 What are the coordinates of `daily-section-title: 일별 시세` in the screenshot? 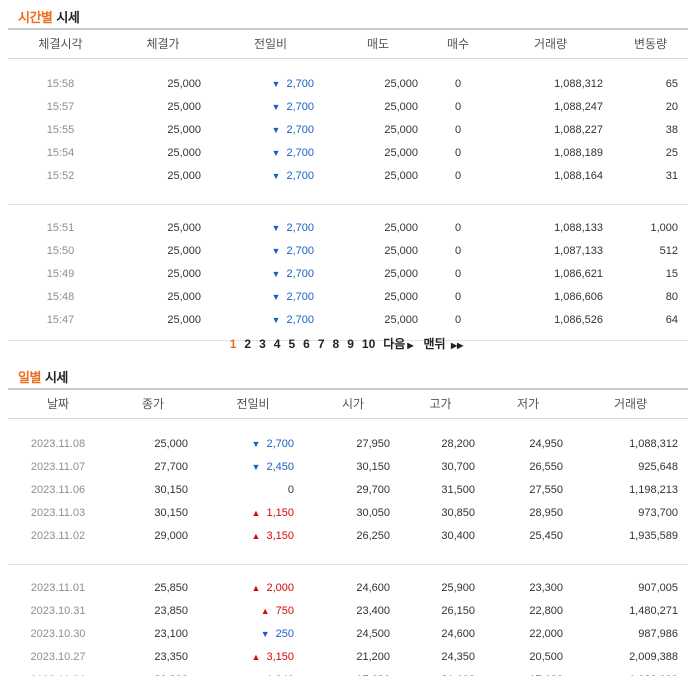 It's located at (43, 378).